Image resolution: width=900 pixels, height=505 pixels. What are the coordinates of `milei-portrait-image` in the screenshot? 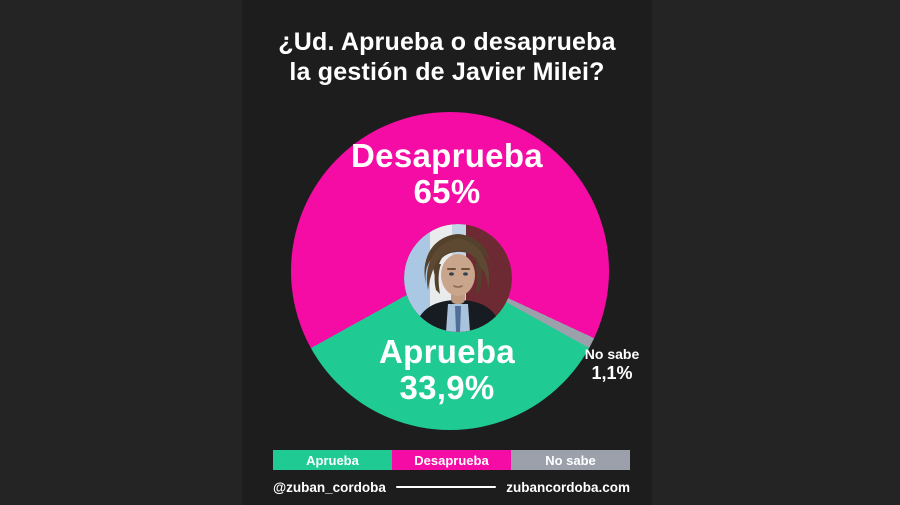 It's located at (458, 278).